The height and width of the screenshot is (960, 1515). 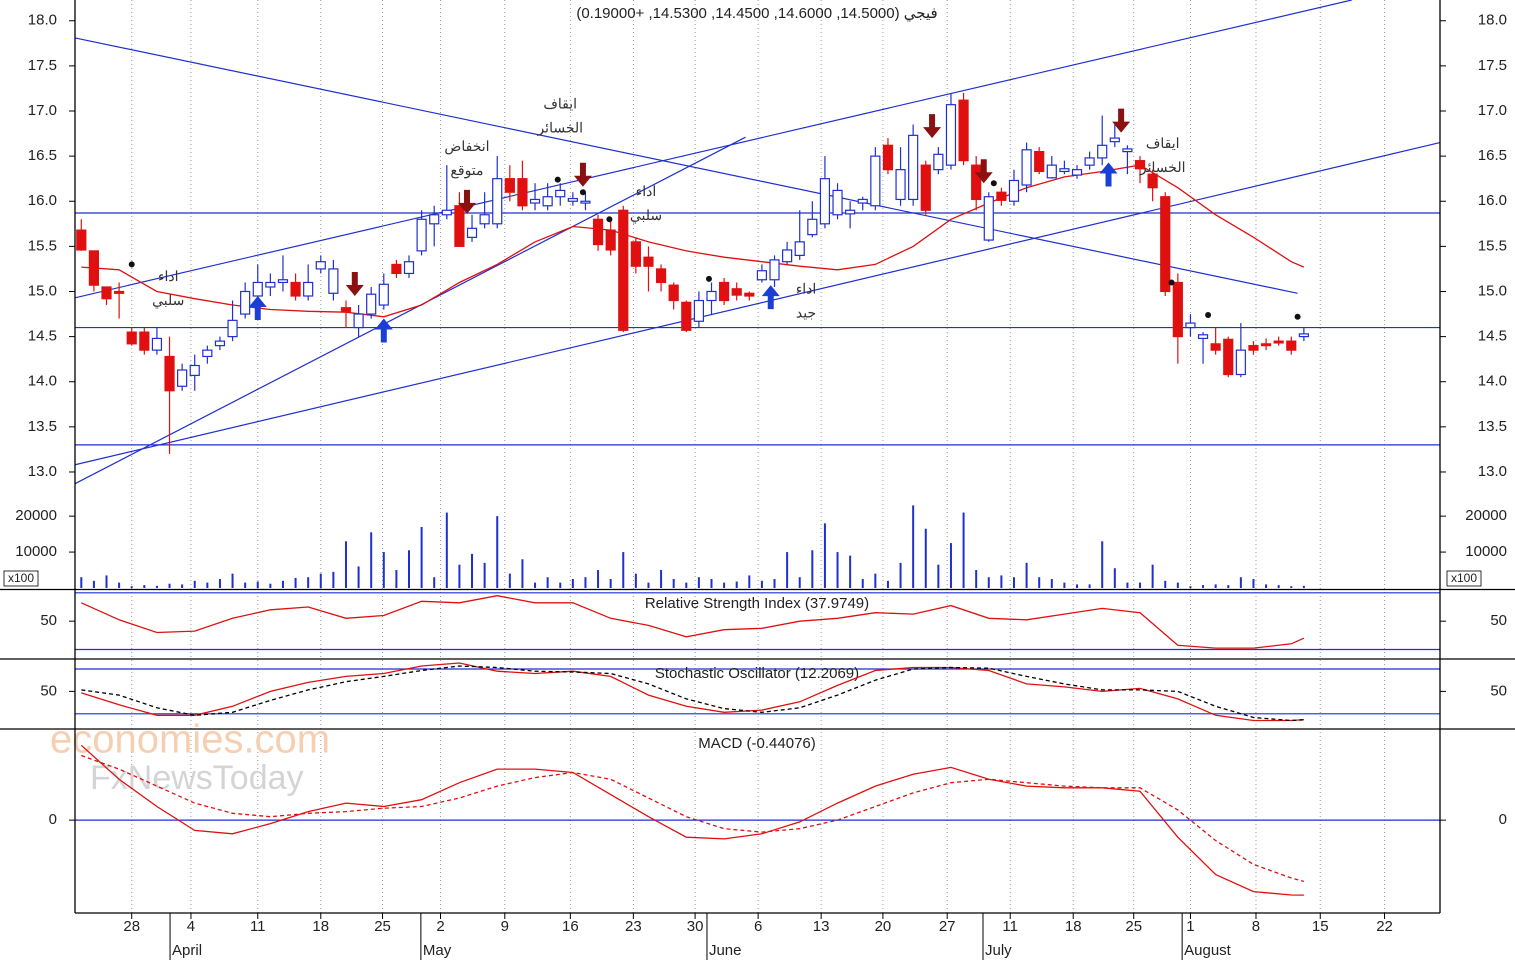 I want to click on annotation: اداء, so click(x=168, y=276).